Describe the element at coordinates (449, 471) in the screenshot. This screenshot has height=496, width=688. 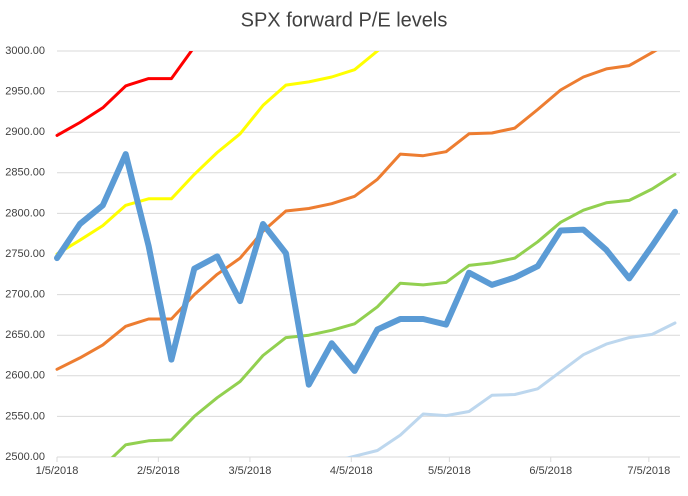
I see `x-tick-label: 5/5/2018` at that location.